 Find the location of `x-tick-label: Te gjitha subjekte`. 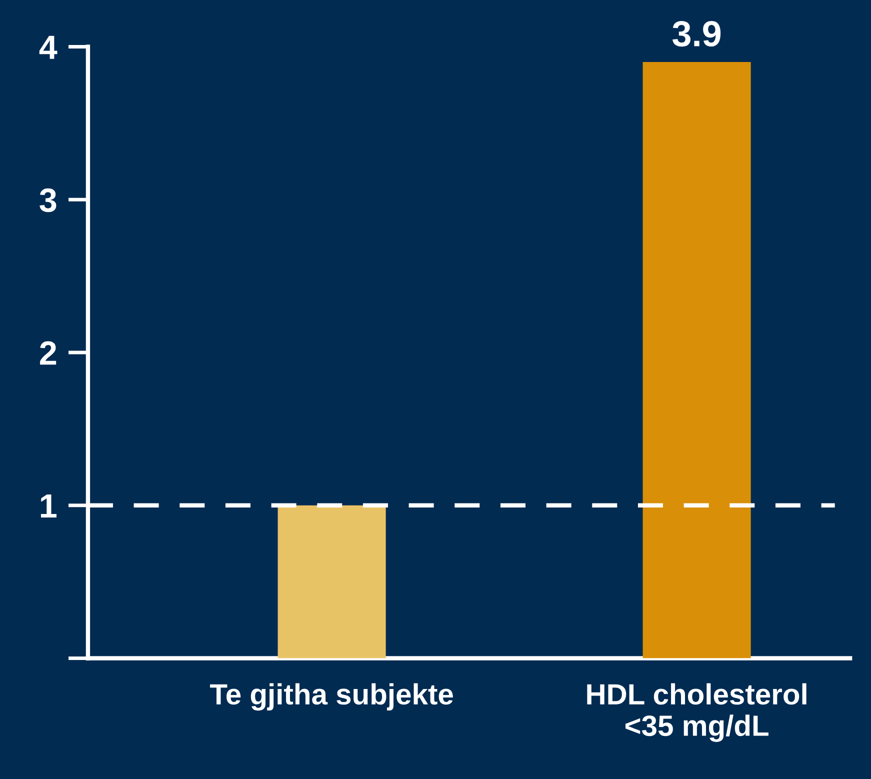

x-tick-label: Te gjitha subjekte is located at coordinates (331, 697).